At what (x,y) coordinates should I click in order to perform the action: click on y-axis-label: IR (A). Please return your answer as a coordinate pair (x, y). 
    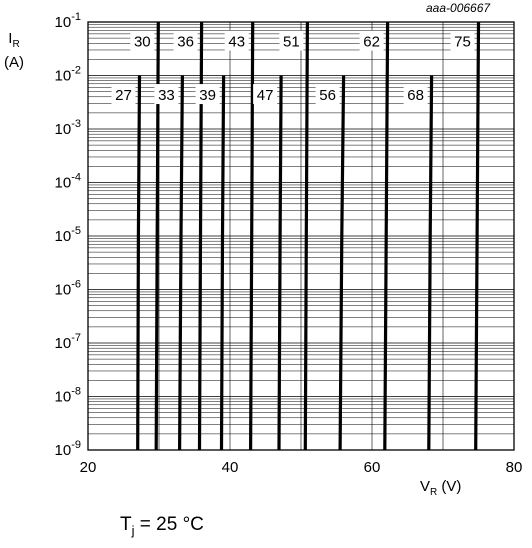
    Looking at the image, I should click on (14, 51).